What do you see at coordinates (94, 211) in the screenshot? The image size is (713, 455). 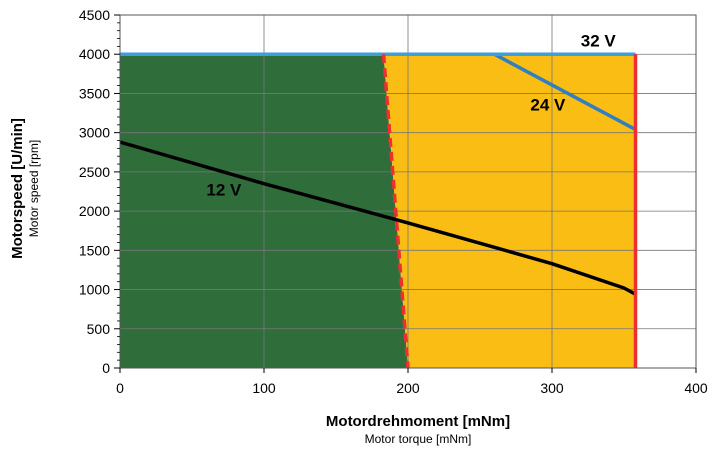 I see `y-tick-label: 2000` at bounding box center [94, 211].